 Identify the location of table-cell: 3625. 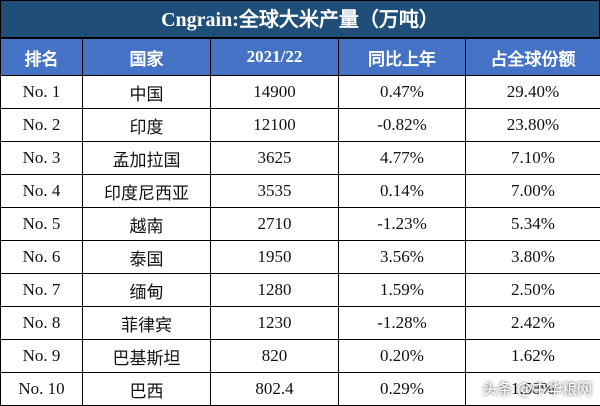
(275, 158).